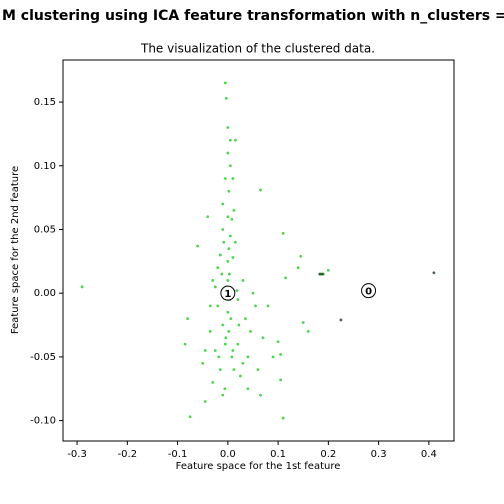 This screenshot has width=504, height=504. What do you see at coordinates (328, 454) in the screenshot?
I see `x-tick-label: 0.2` at bounding box center [328, 454].